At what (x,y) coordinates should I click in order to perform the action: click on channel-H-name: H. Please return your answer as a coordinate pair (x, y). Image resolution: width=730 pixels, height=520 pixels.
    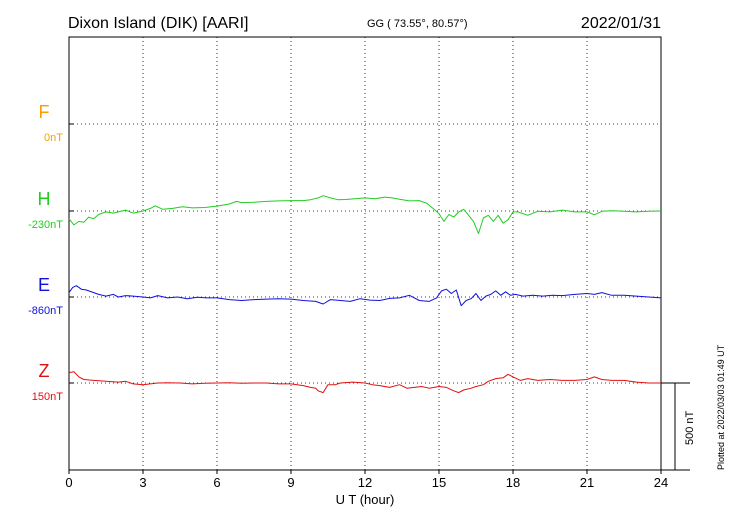
    Looking at the image, I should click on (44, 199).